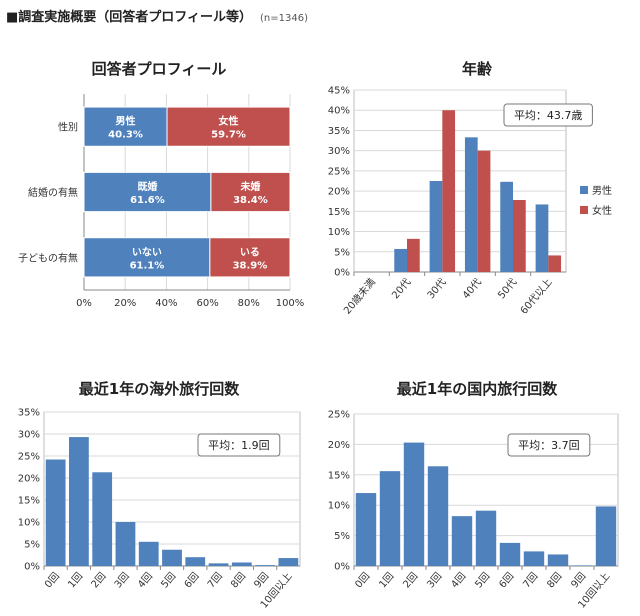  I want to click on x-tick-label: 2回, so click(411, 580).